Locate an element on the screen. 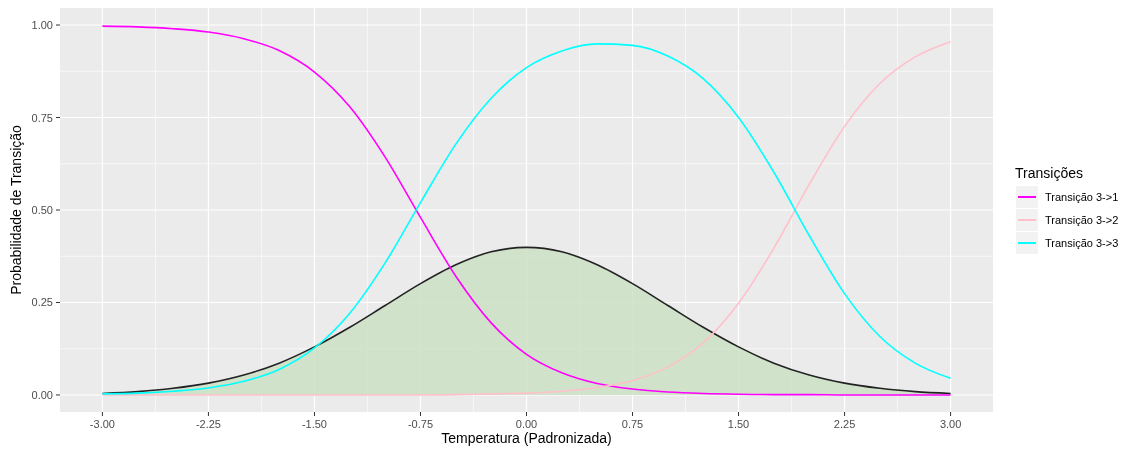 This screenshot has height=450, width=1131. x-tick-label: 3.00 is located at coordinates (950, 424).